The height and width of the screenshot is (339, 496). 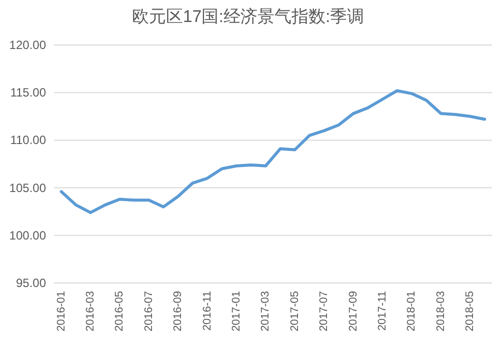 What do you see at coordinates (440, 311) in the screenshot?
I see `x-tick-label: 2018-03` at bounding box center [440, 311].